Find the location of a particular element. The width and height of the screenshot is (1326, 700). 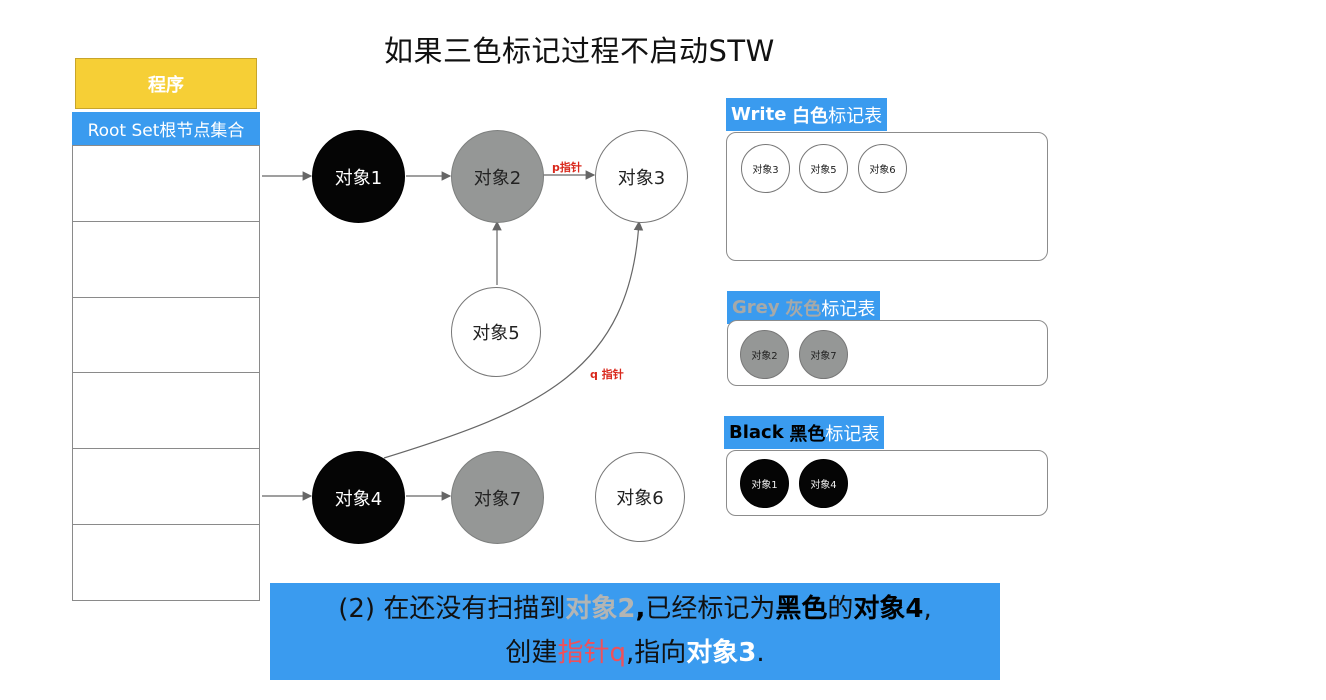

caption-line-2: 创建指针q,指向对象3. is located at coordinates (635, 653).